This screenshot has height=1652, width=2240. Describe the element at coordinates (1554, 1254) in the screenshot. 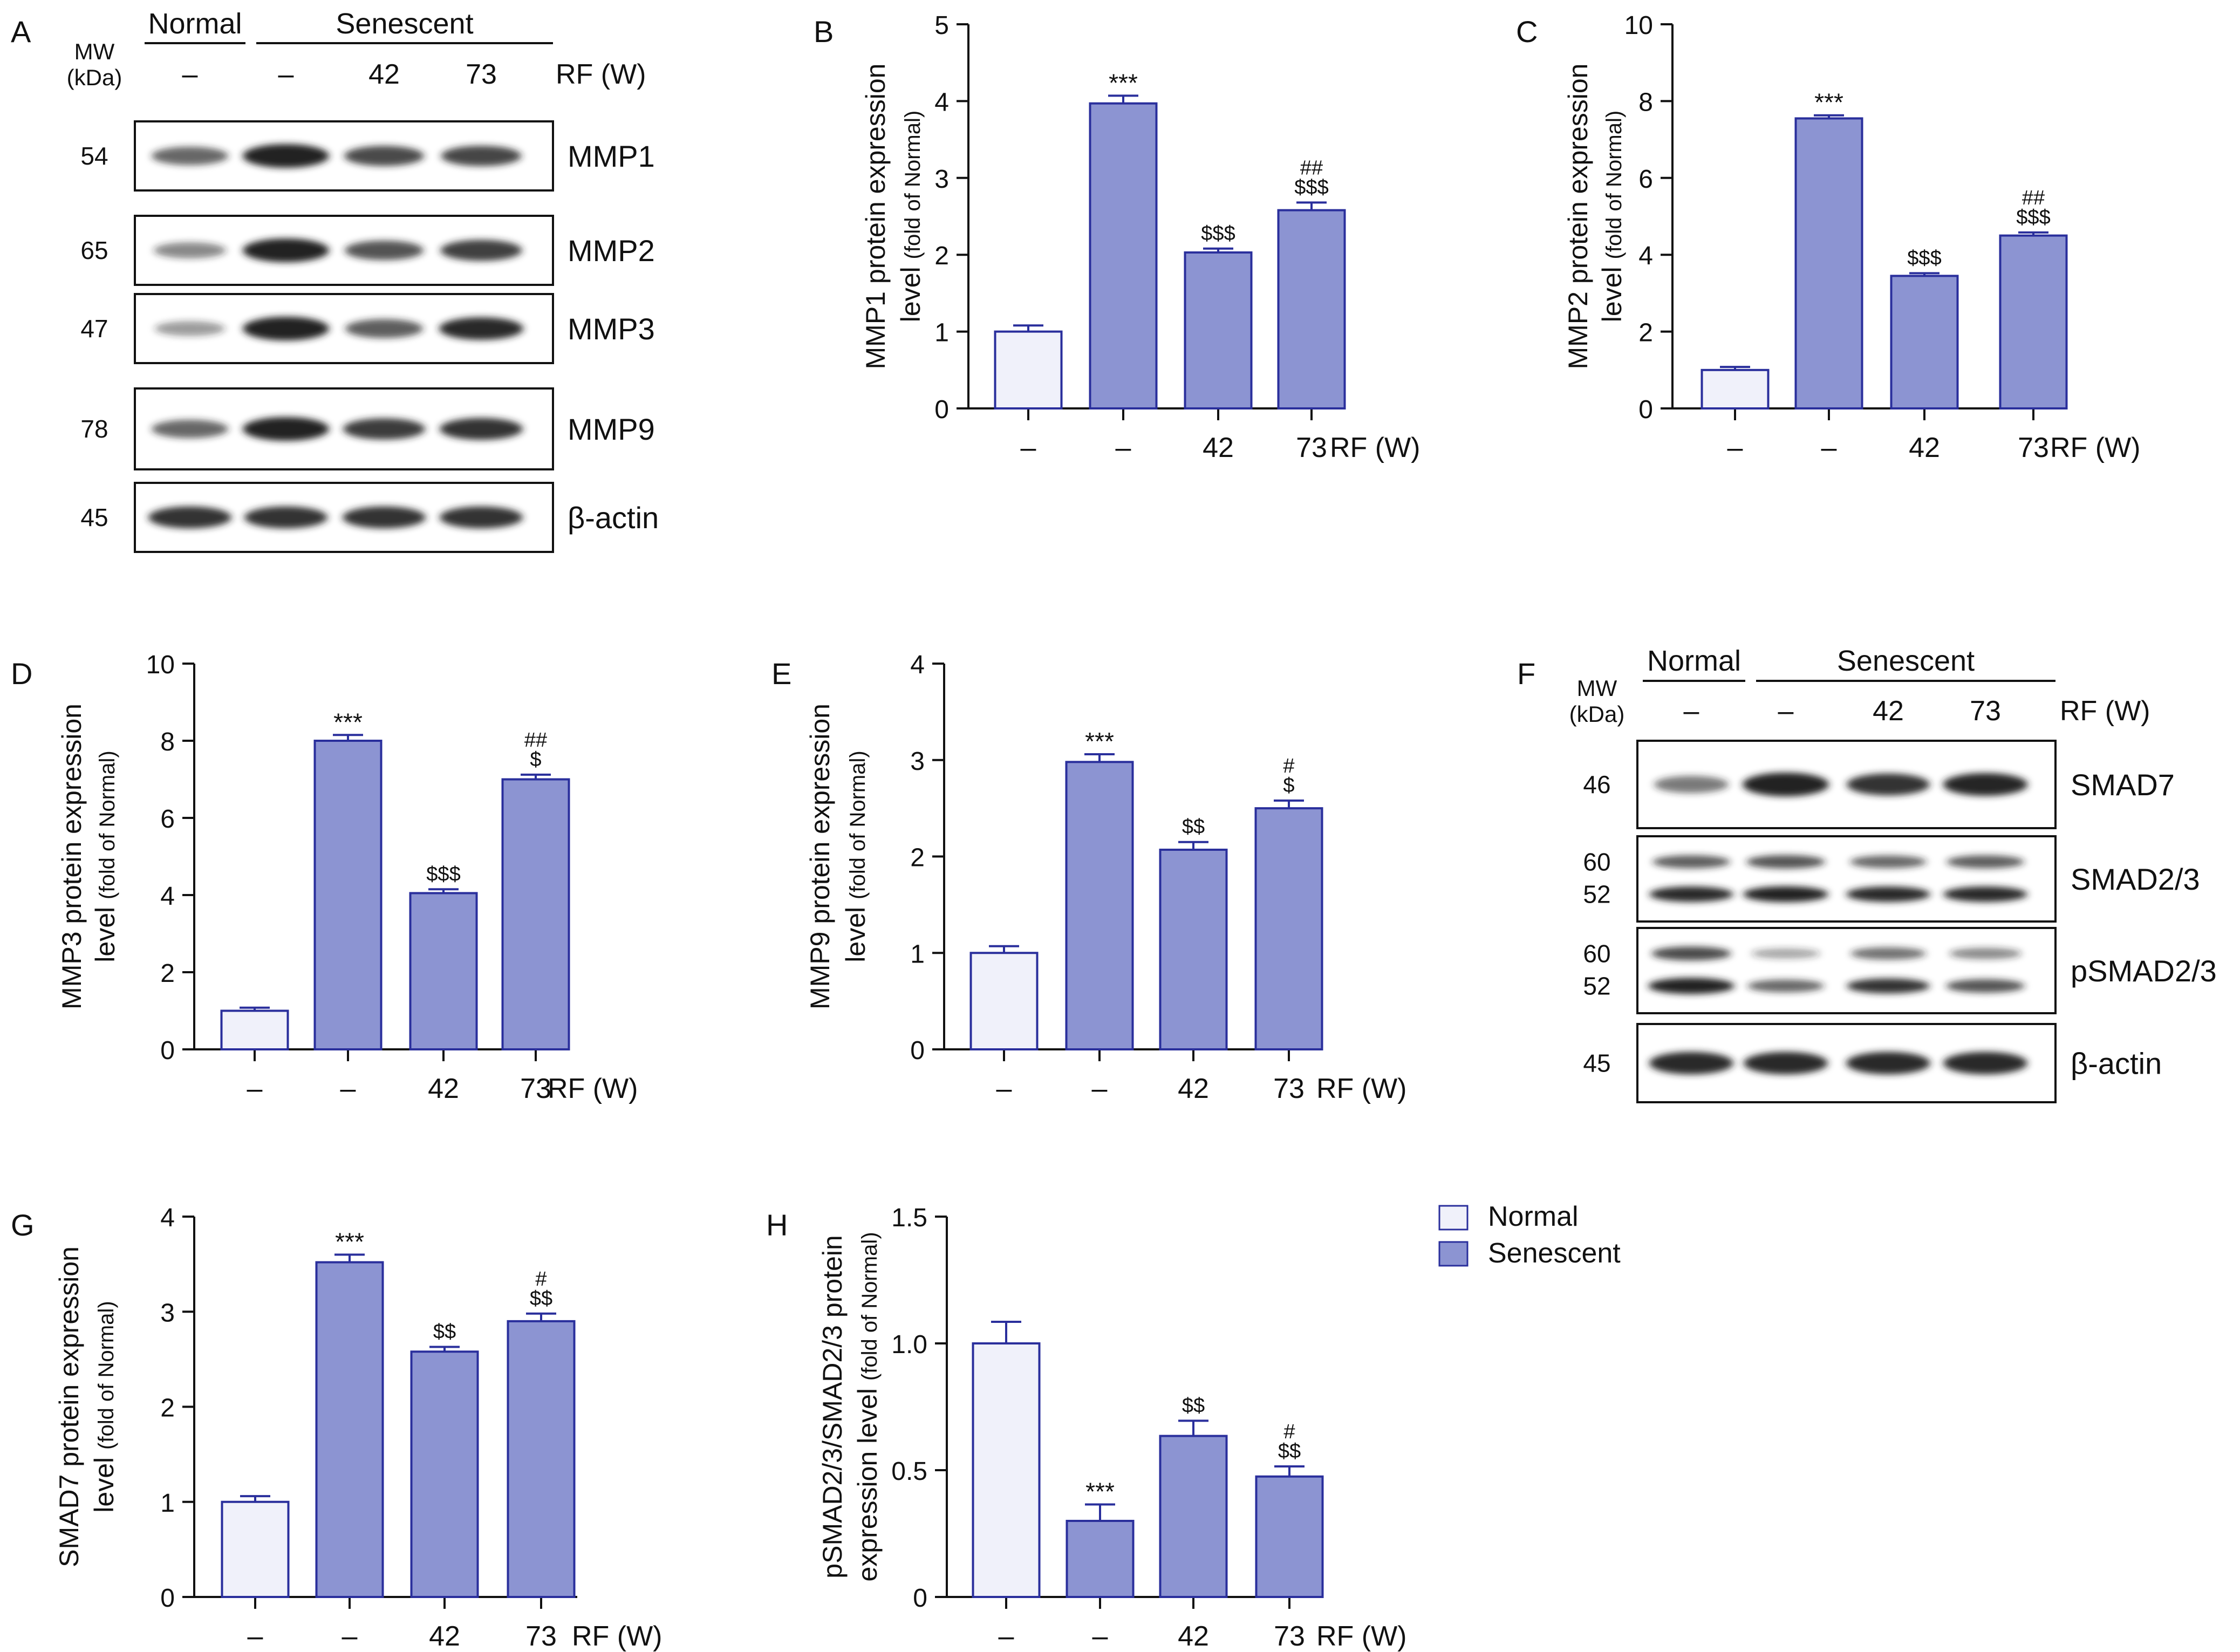

I see `legend-label-senescent: Senescent` at that location.